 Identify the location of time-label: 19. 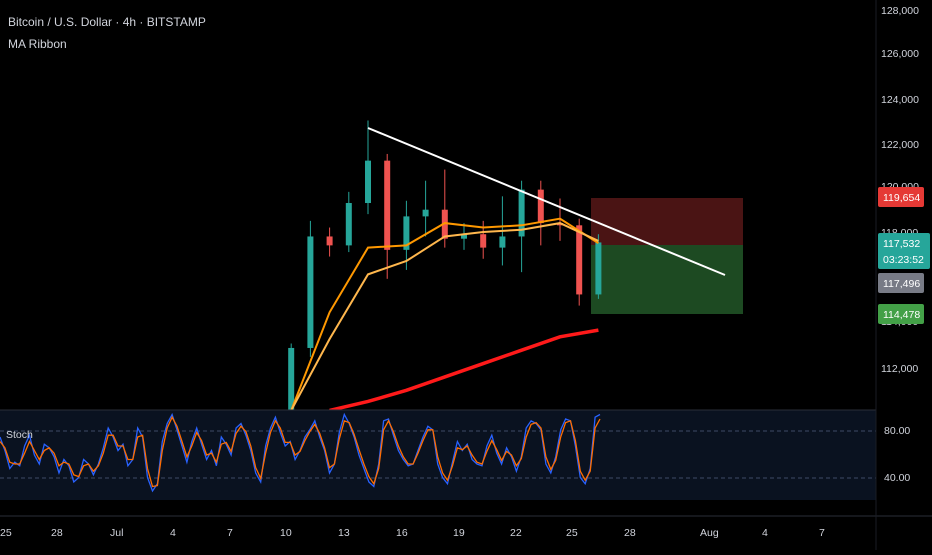
(459, 533).